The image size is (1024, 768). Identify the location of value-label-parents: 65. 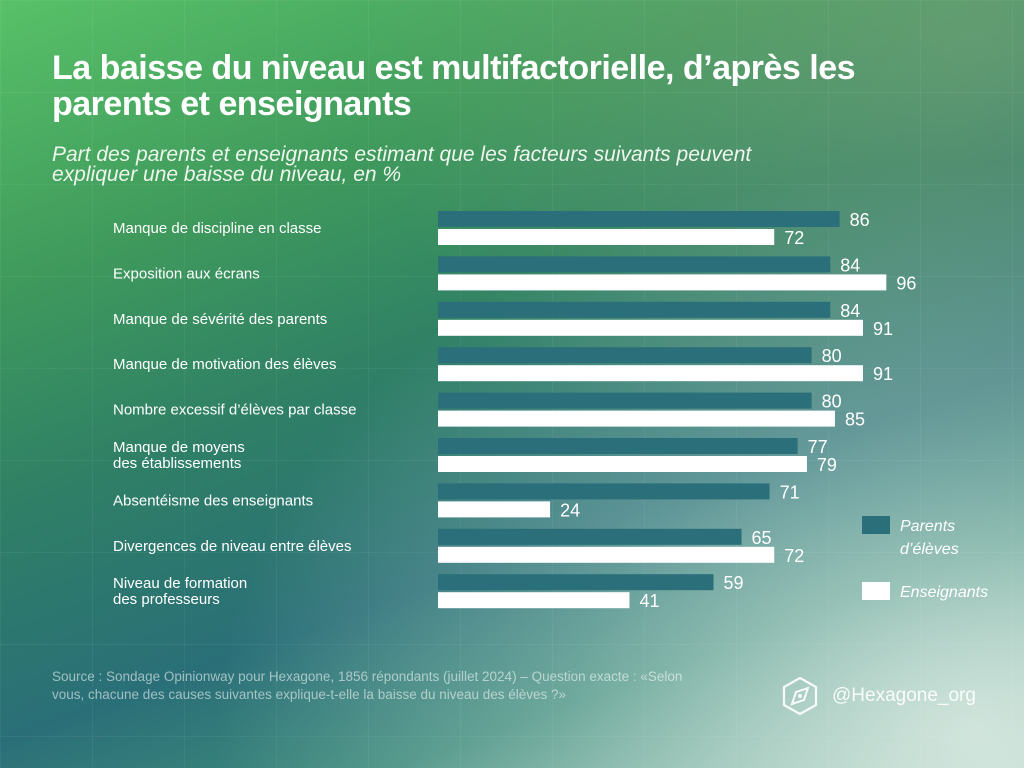
(762, 538).